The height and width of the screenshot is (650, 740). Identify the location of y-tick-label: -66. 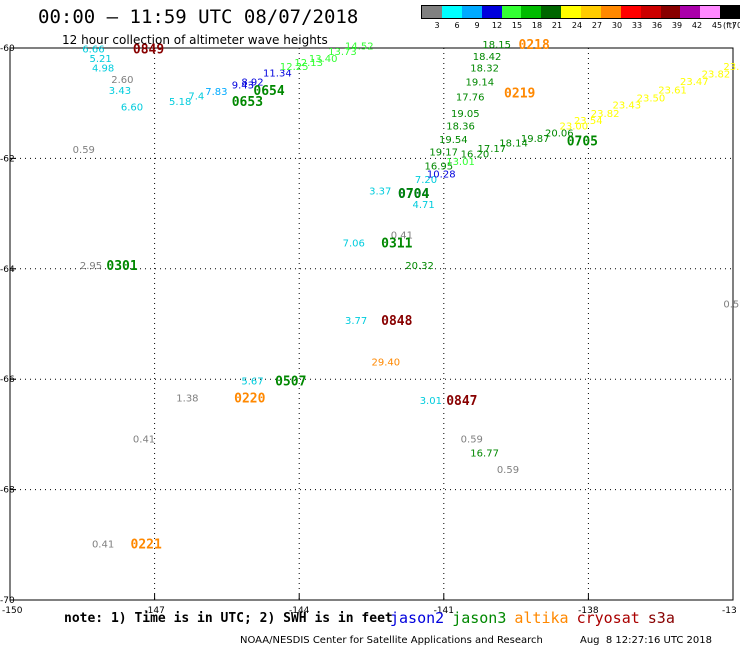
(7, 380).